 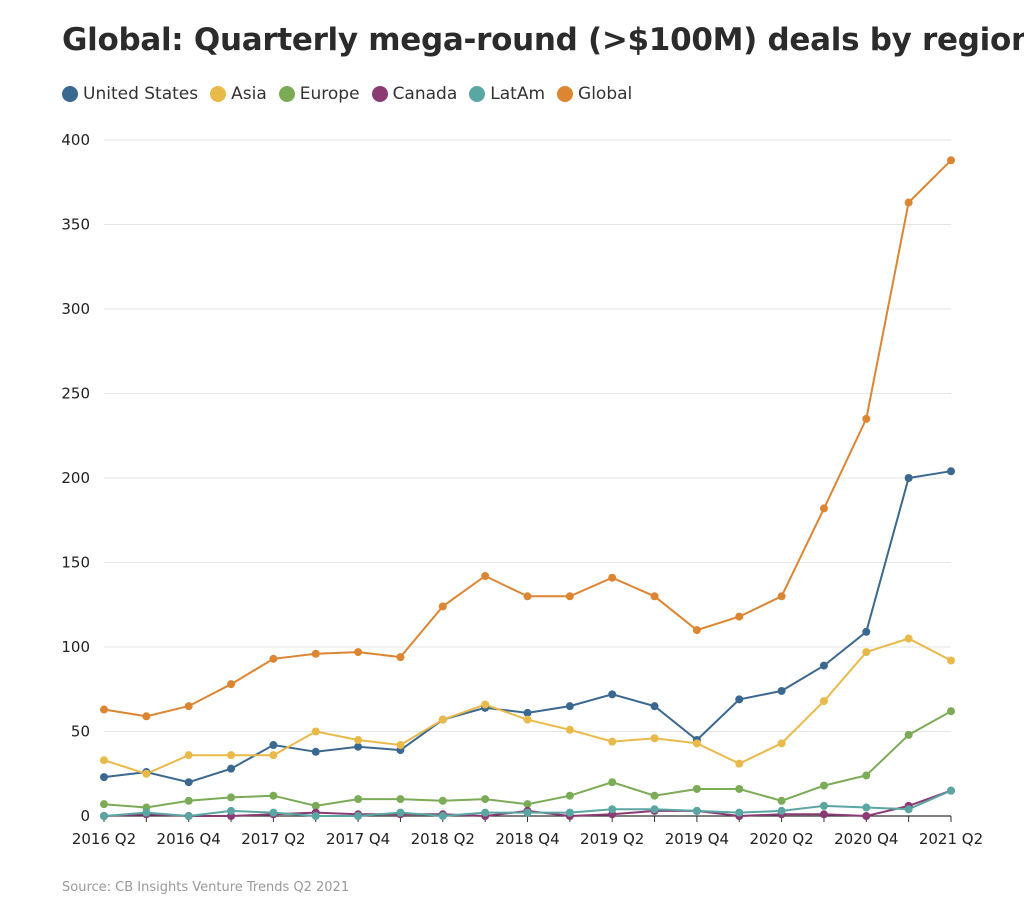 What do you see at coordinates (141, 94) in the screenshot?
I see `legend-label: United States` at bounding box center [141, 94].